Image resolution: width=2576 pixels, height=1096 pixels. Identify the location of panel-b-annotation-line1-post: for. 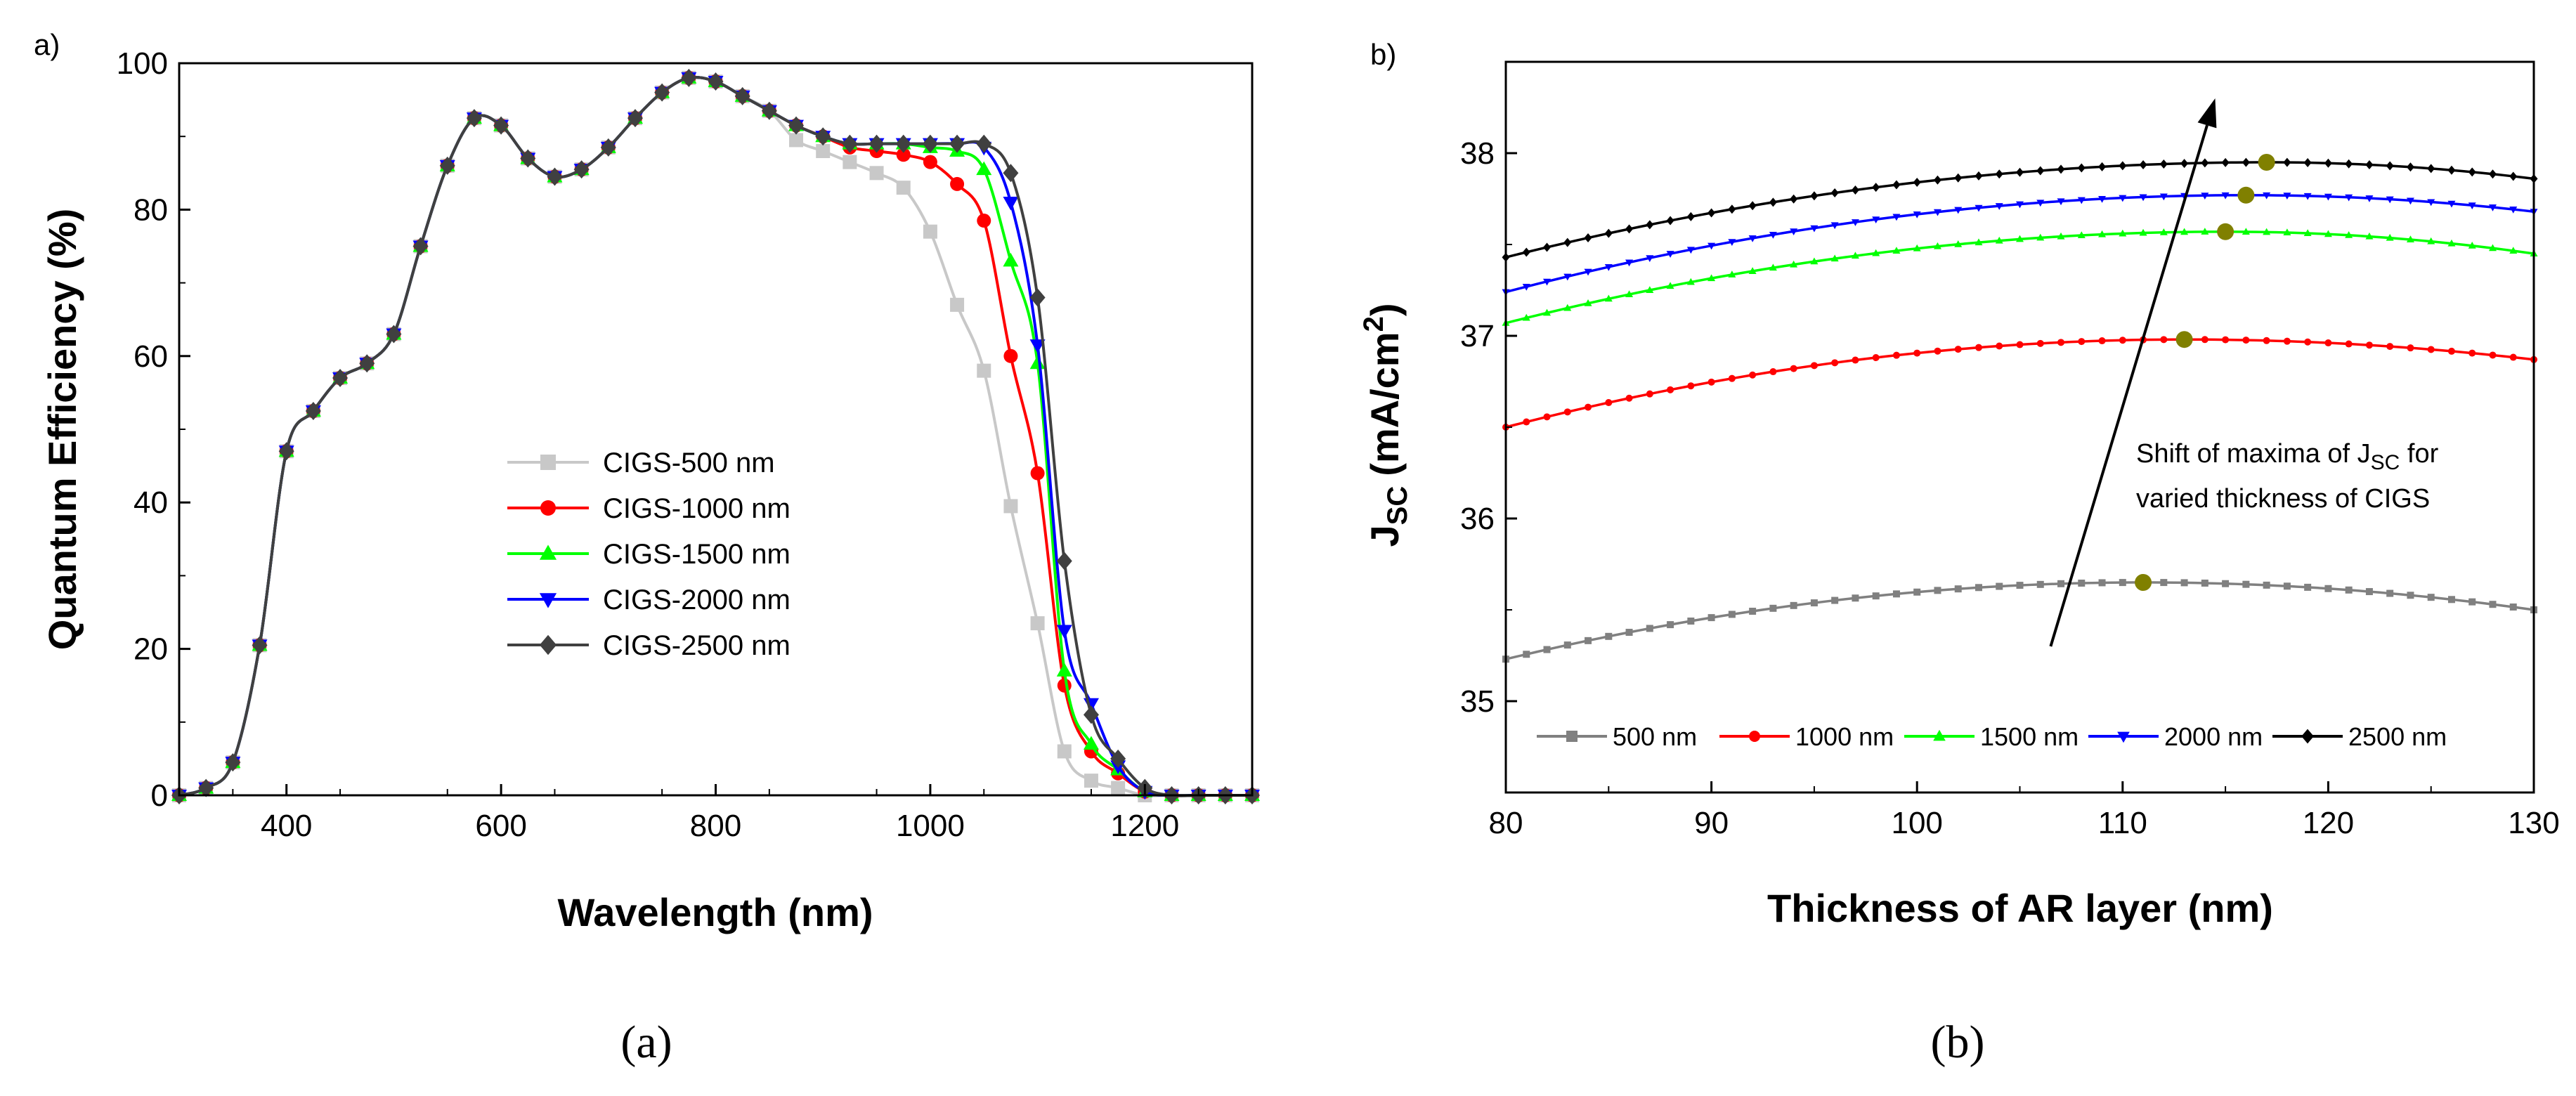
(2419, 454).